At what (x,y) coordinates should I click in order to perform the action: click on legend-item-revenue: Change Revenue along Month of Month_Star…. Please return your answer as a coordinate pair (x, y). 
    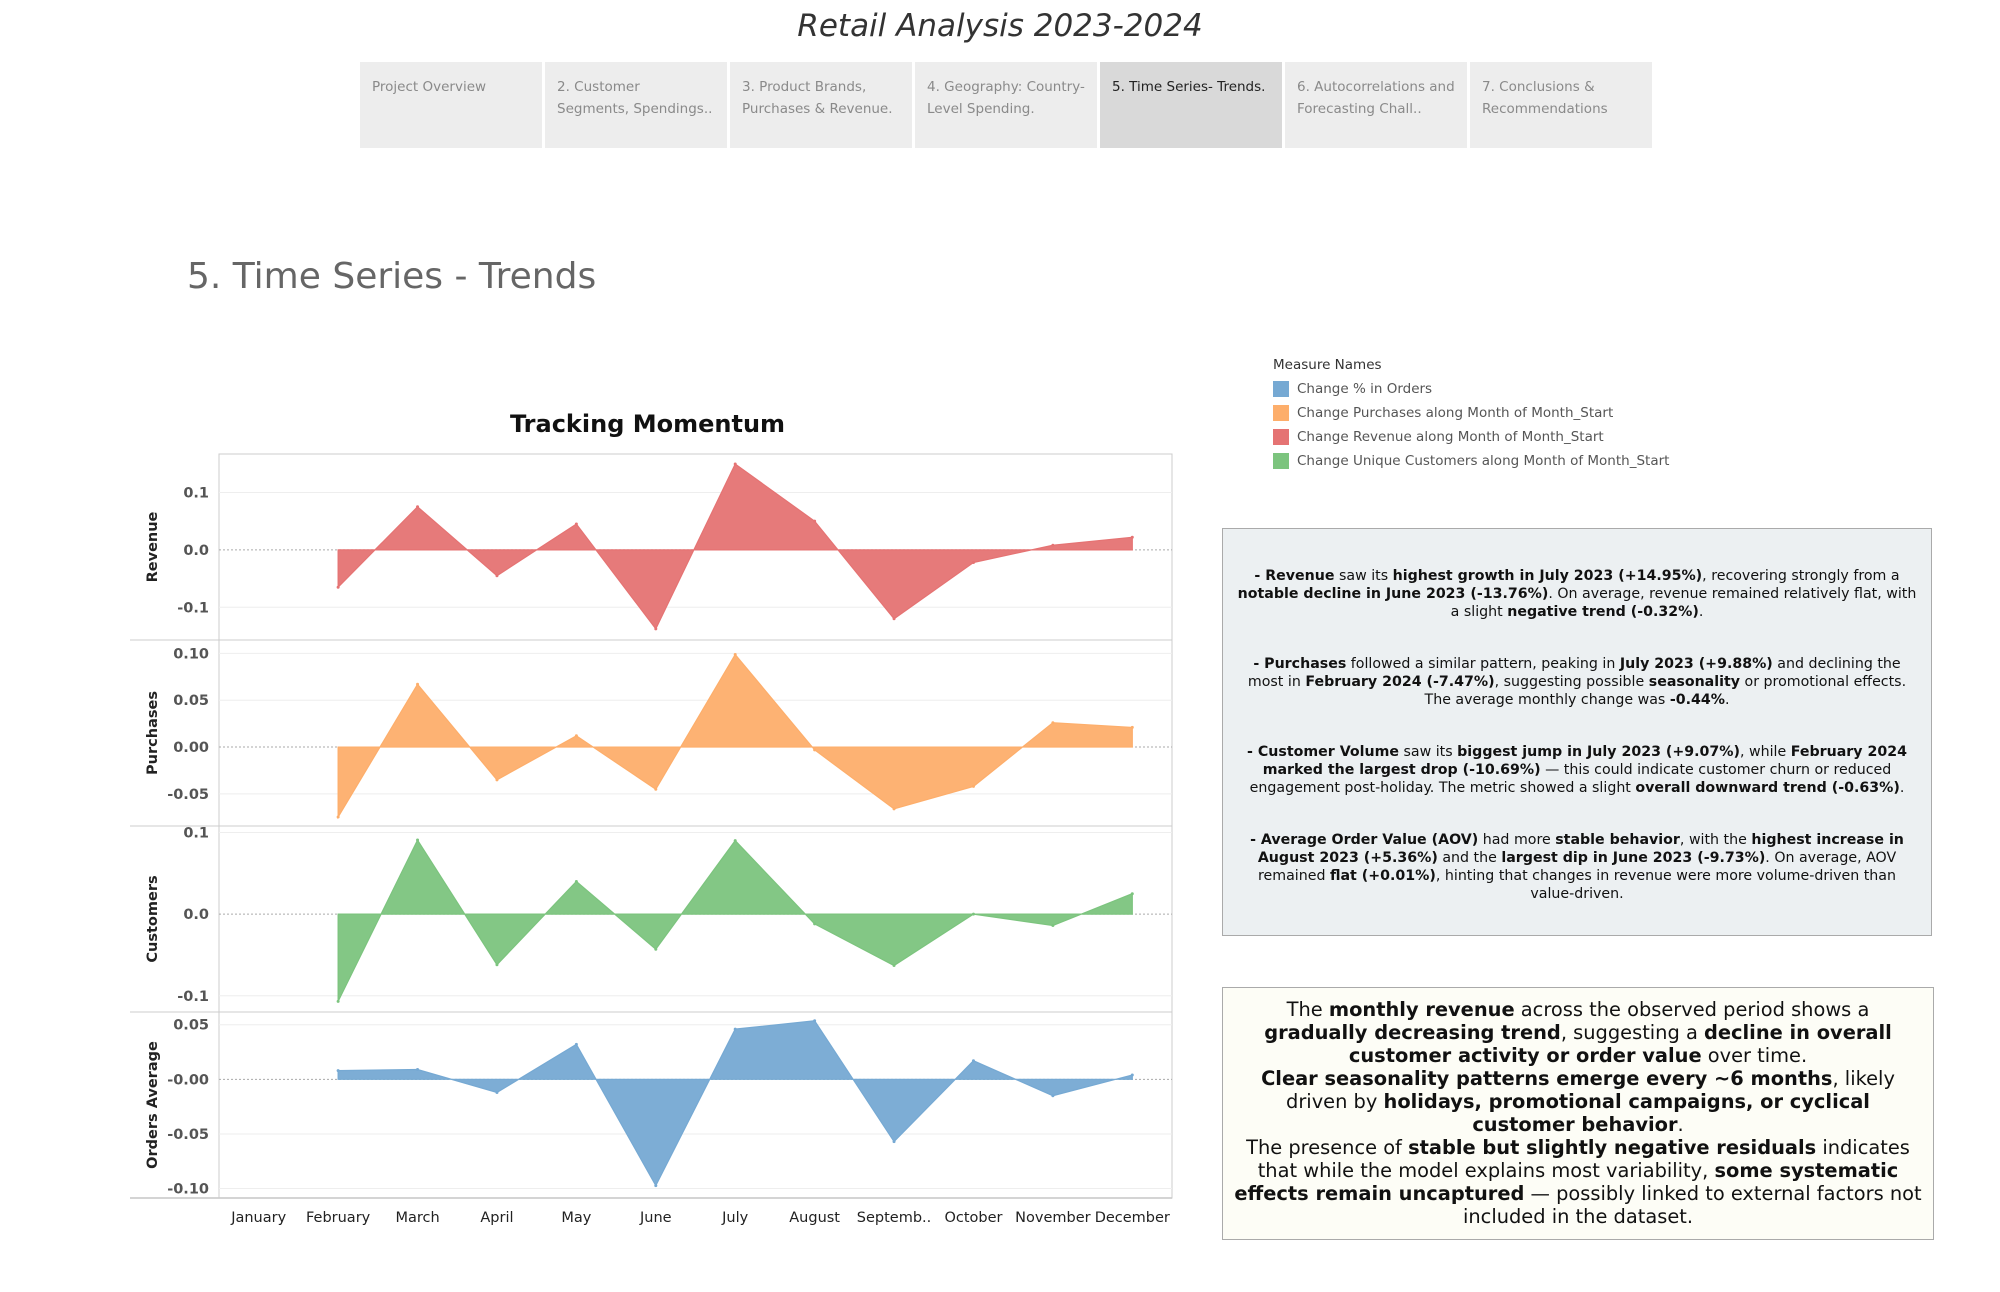
    Looking at the image, I should click on (1471, 437).